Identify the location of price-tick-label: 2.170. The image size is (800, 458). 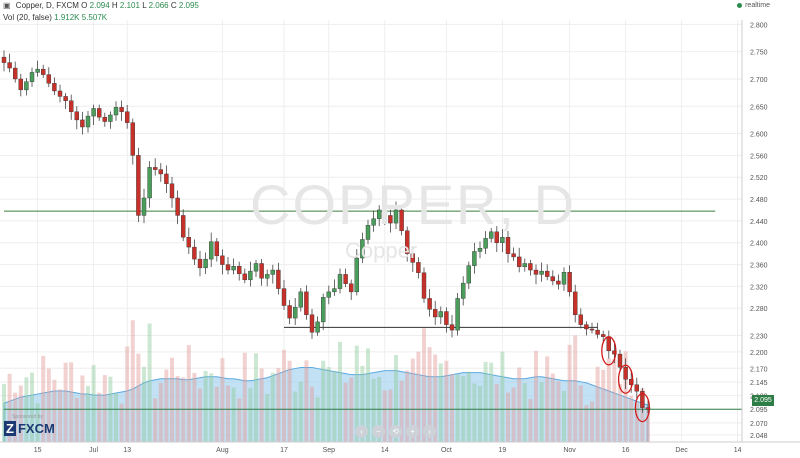
(759, 369).